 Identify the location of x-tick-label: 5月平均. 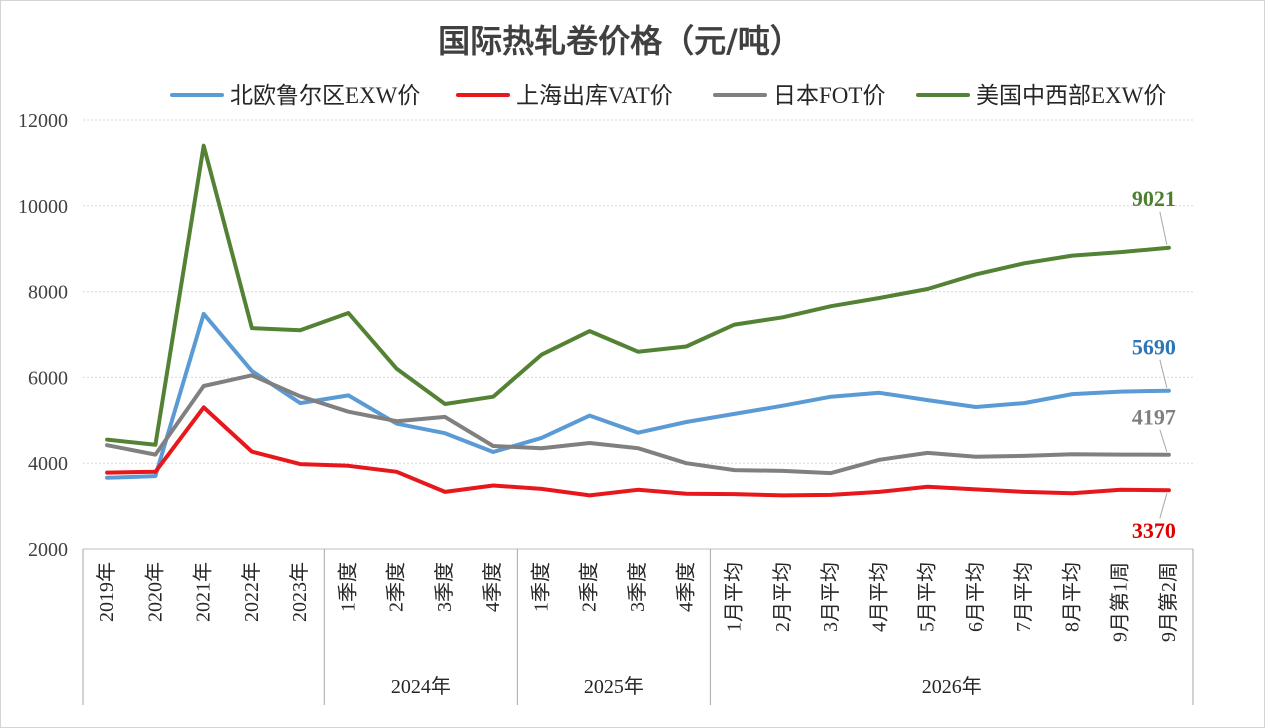
(927, 597).